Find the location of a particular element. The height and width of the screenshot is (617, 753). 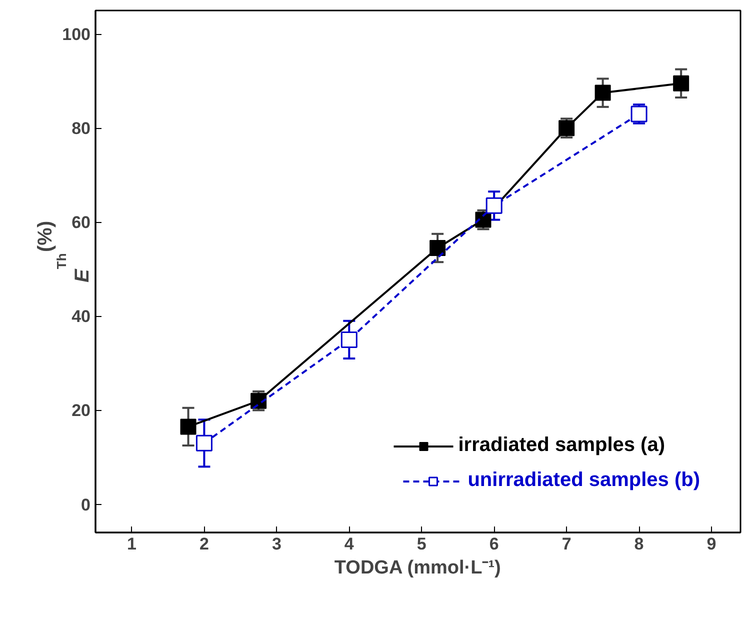

x-tick-label: 6 is located at coordinates (494, 544).